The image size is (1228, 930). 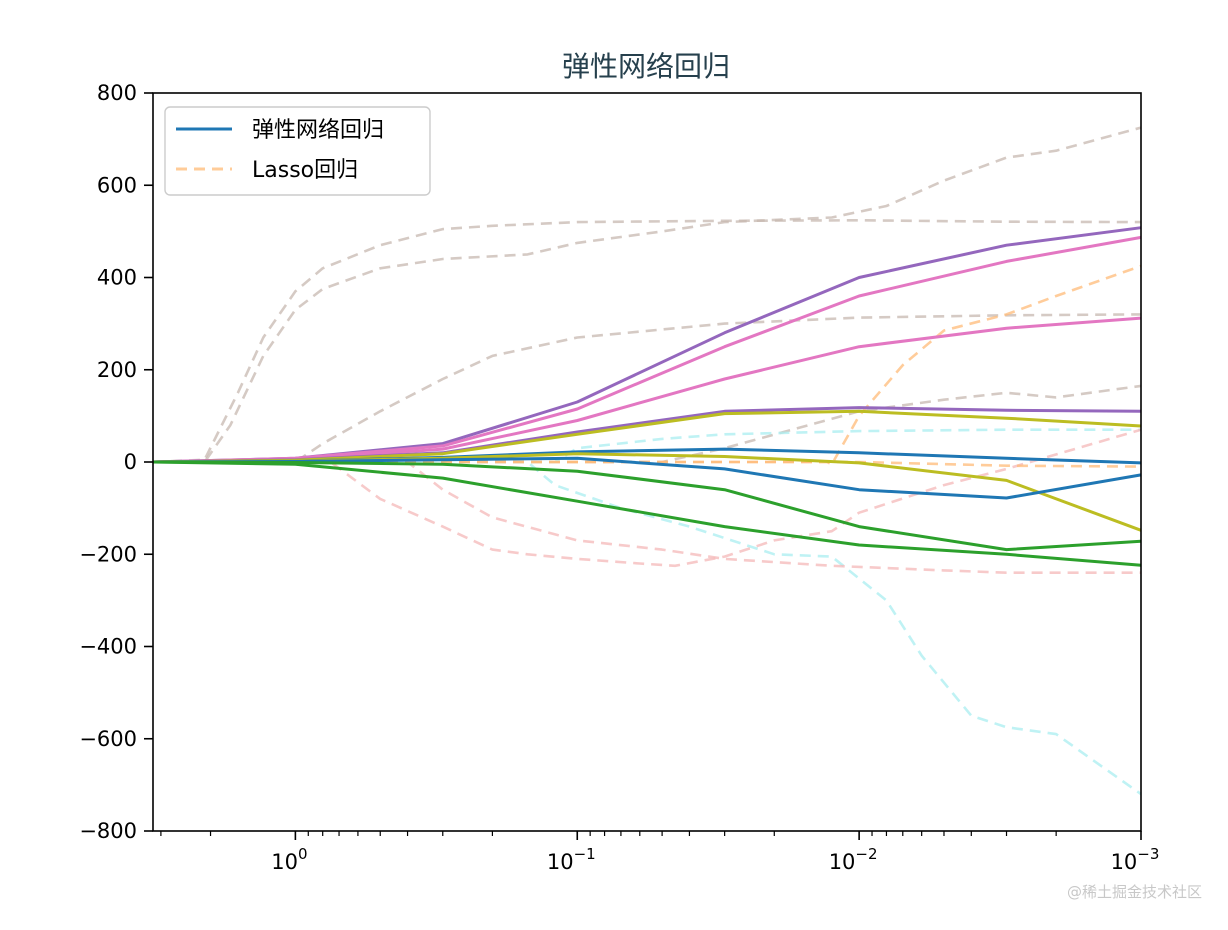 What do you see at coordinates (853, 859) in the screenshot?
I see `x-tick-label-2: 10⁻²` at bounding box center [853, 859].